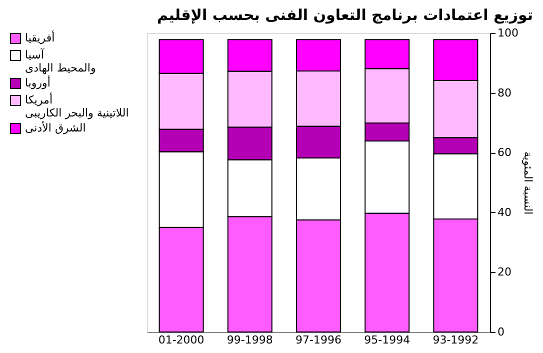 Image resolution: width=543 pixels, height=353 pixels. Describe the element at coordinates (505, 212) in the screenshot. I see `y-tick-label: 40` at that location.